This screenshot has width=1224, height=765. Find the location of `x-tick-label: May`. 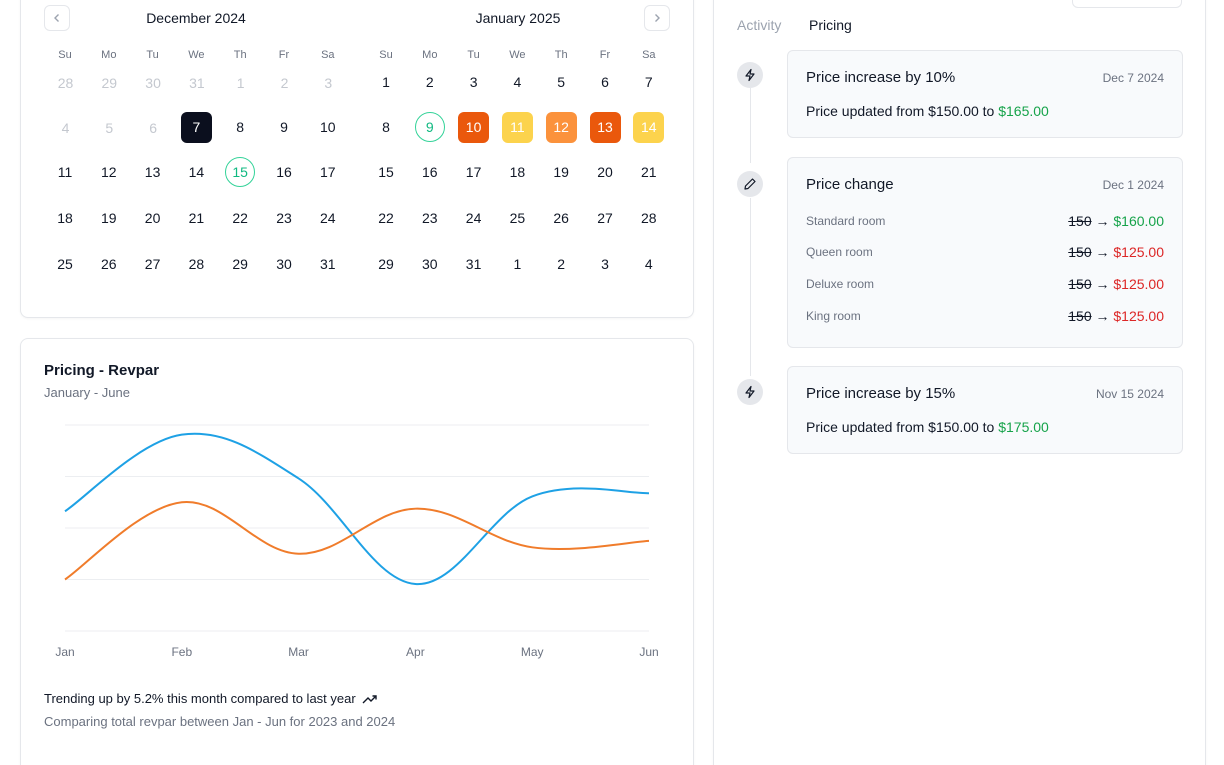

x-tick-label: May is located at coordinates (532, 652).